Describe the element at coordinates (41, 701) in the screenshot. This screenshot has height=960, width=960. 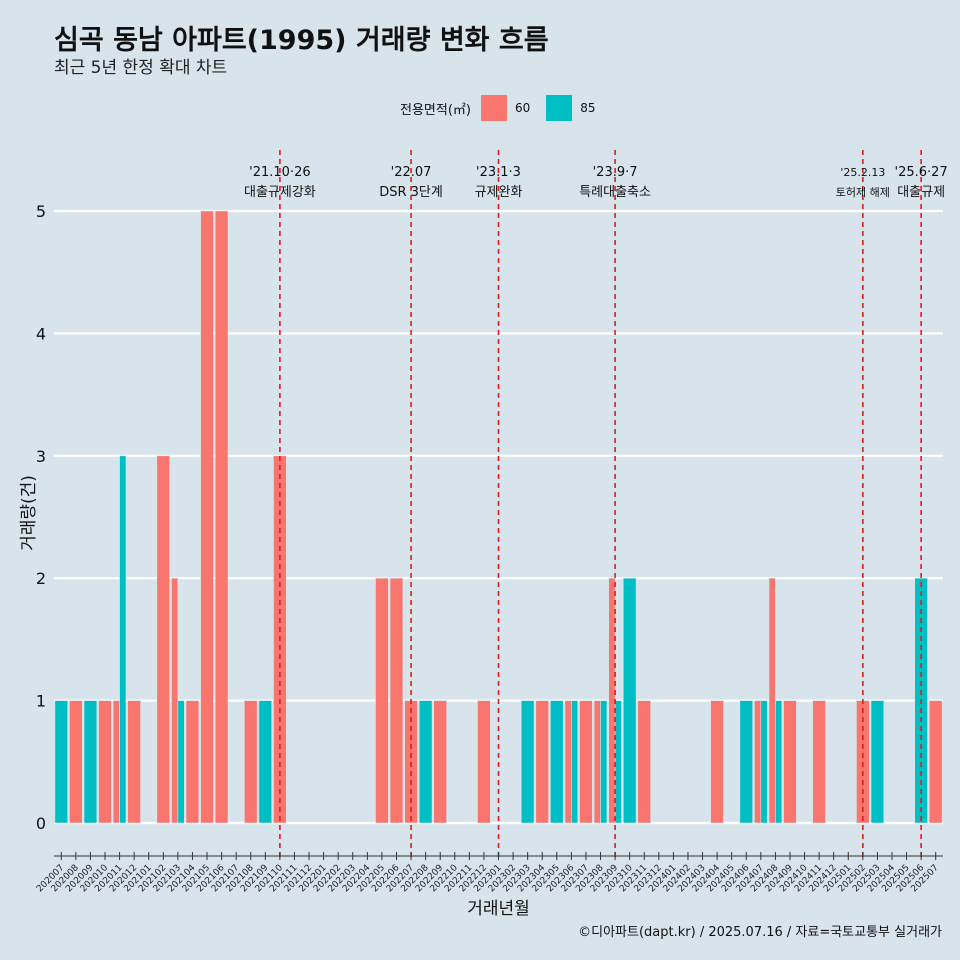
I see `y-tick-label: 1` at that location.